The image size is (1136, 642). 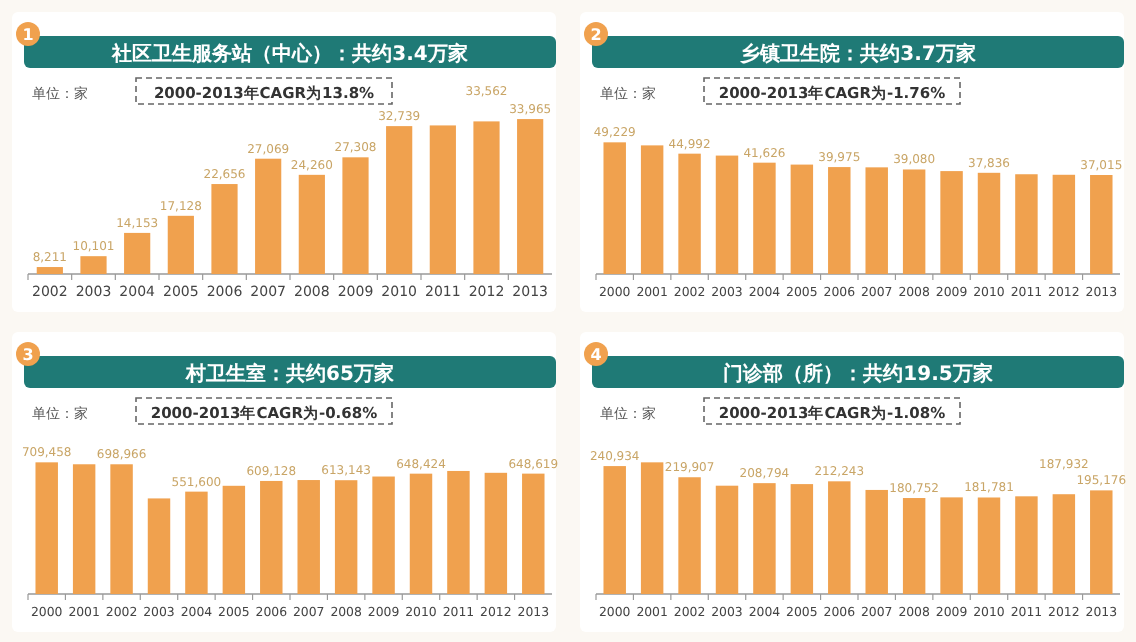 I want to click on text: 2, so click(x=596, y=35).